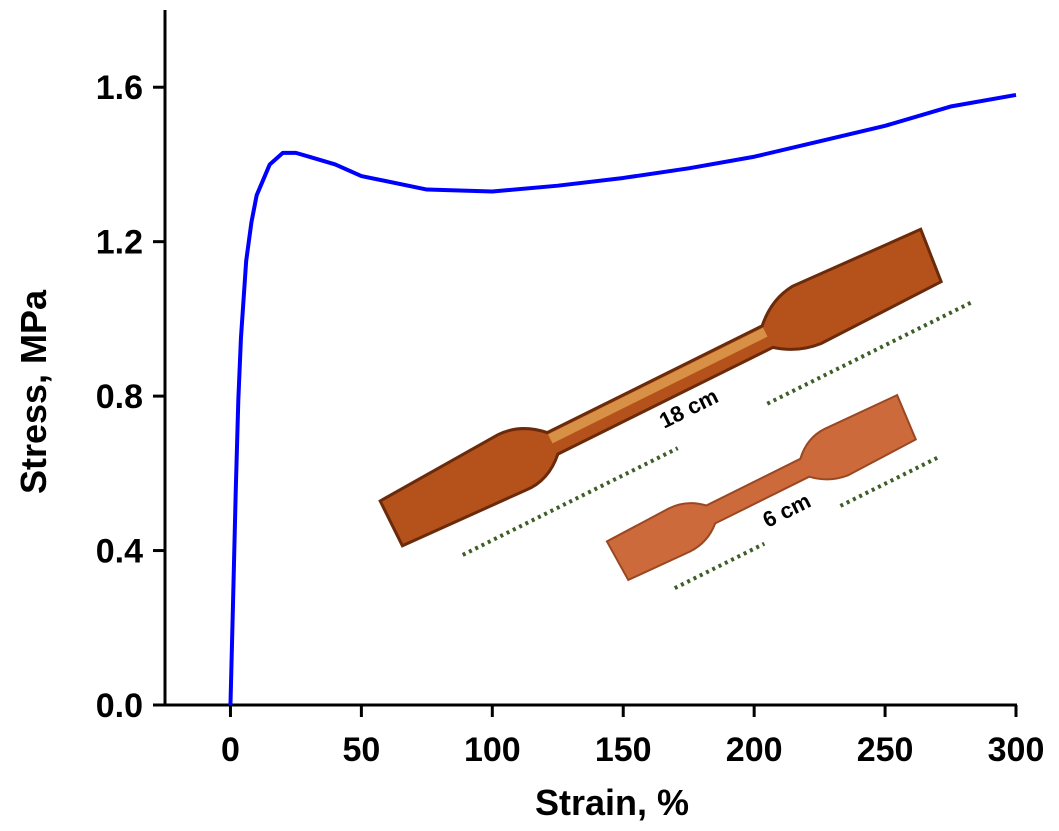 This screenshot has height=831, width=1059. What do you see at coordinates (119, 397) in the screenshot?
I see `y-tick-label: 0.8` at bounding box center [119, 397].